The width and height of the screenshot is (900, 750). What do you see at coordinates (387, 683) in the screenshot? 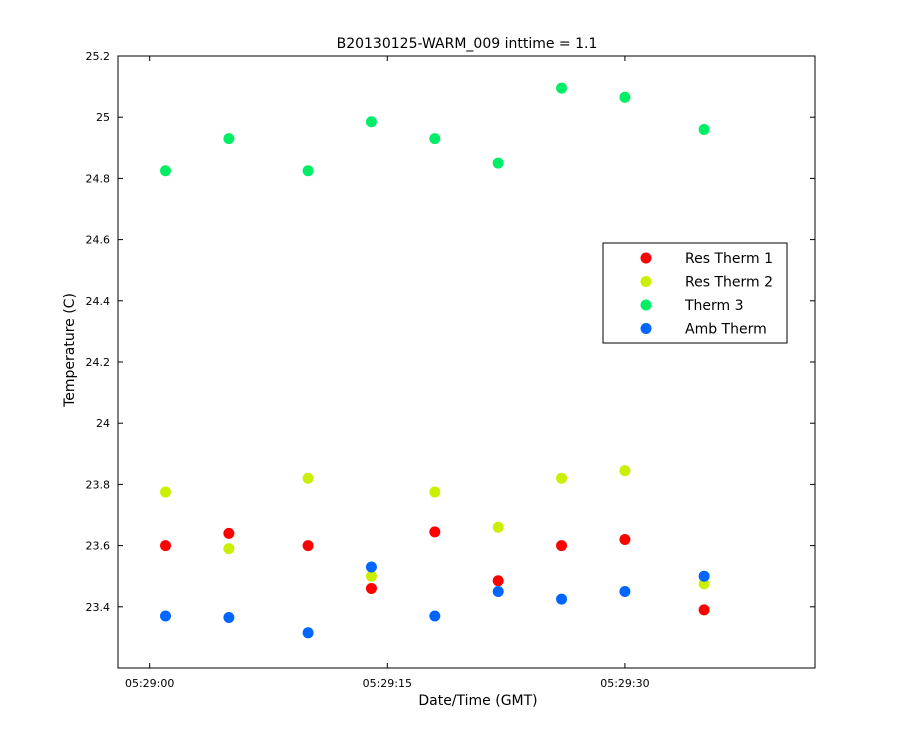
I see `x-tick-label: 05:29:15` at bounding box center [387, 683].